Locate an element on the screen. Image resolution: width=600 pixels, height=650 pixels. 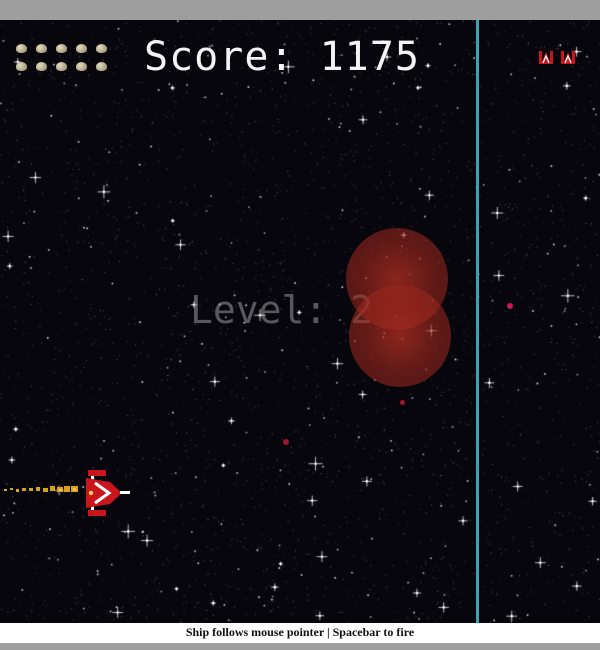
playfield-divider is located at coordinates (477, 321).